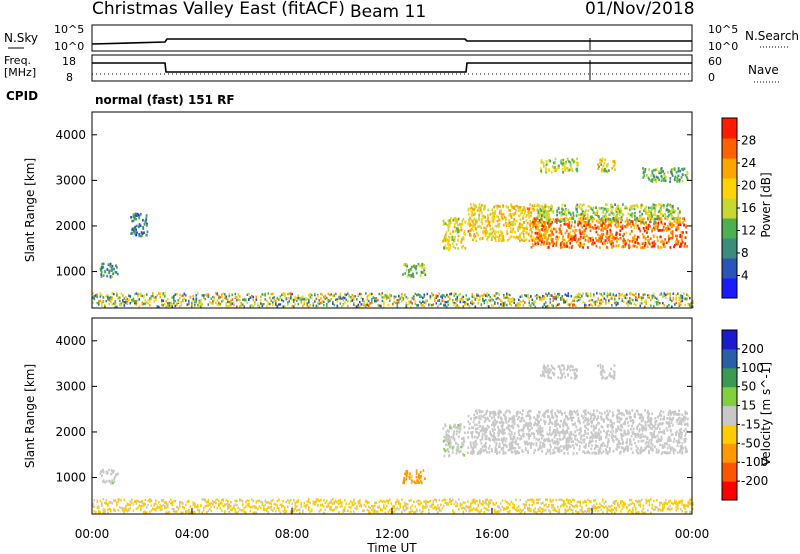 This screenshot has height=554, width=800. I want to click on freq-panel-frame, so click(392, 68).